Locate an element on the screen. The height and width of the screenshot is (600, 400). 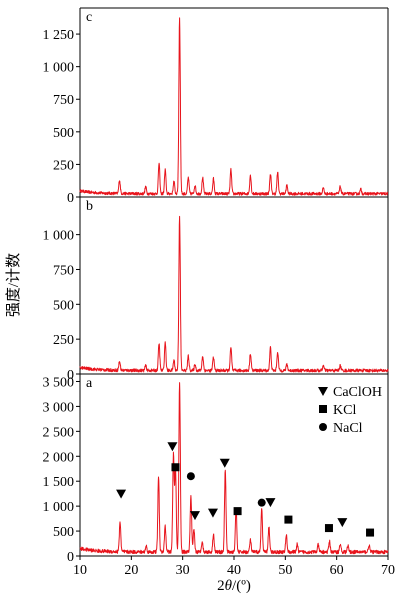
x-tick-label: 50 is located at coordinates (285, 570).